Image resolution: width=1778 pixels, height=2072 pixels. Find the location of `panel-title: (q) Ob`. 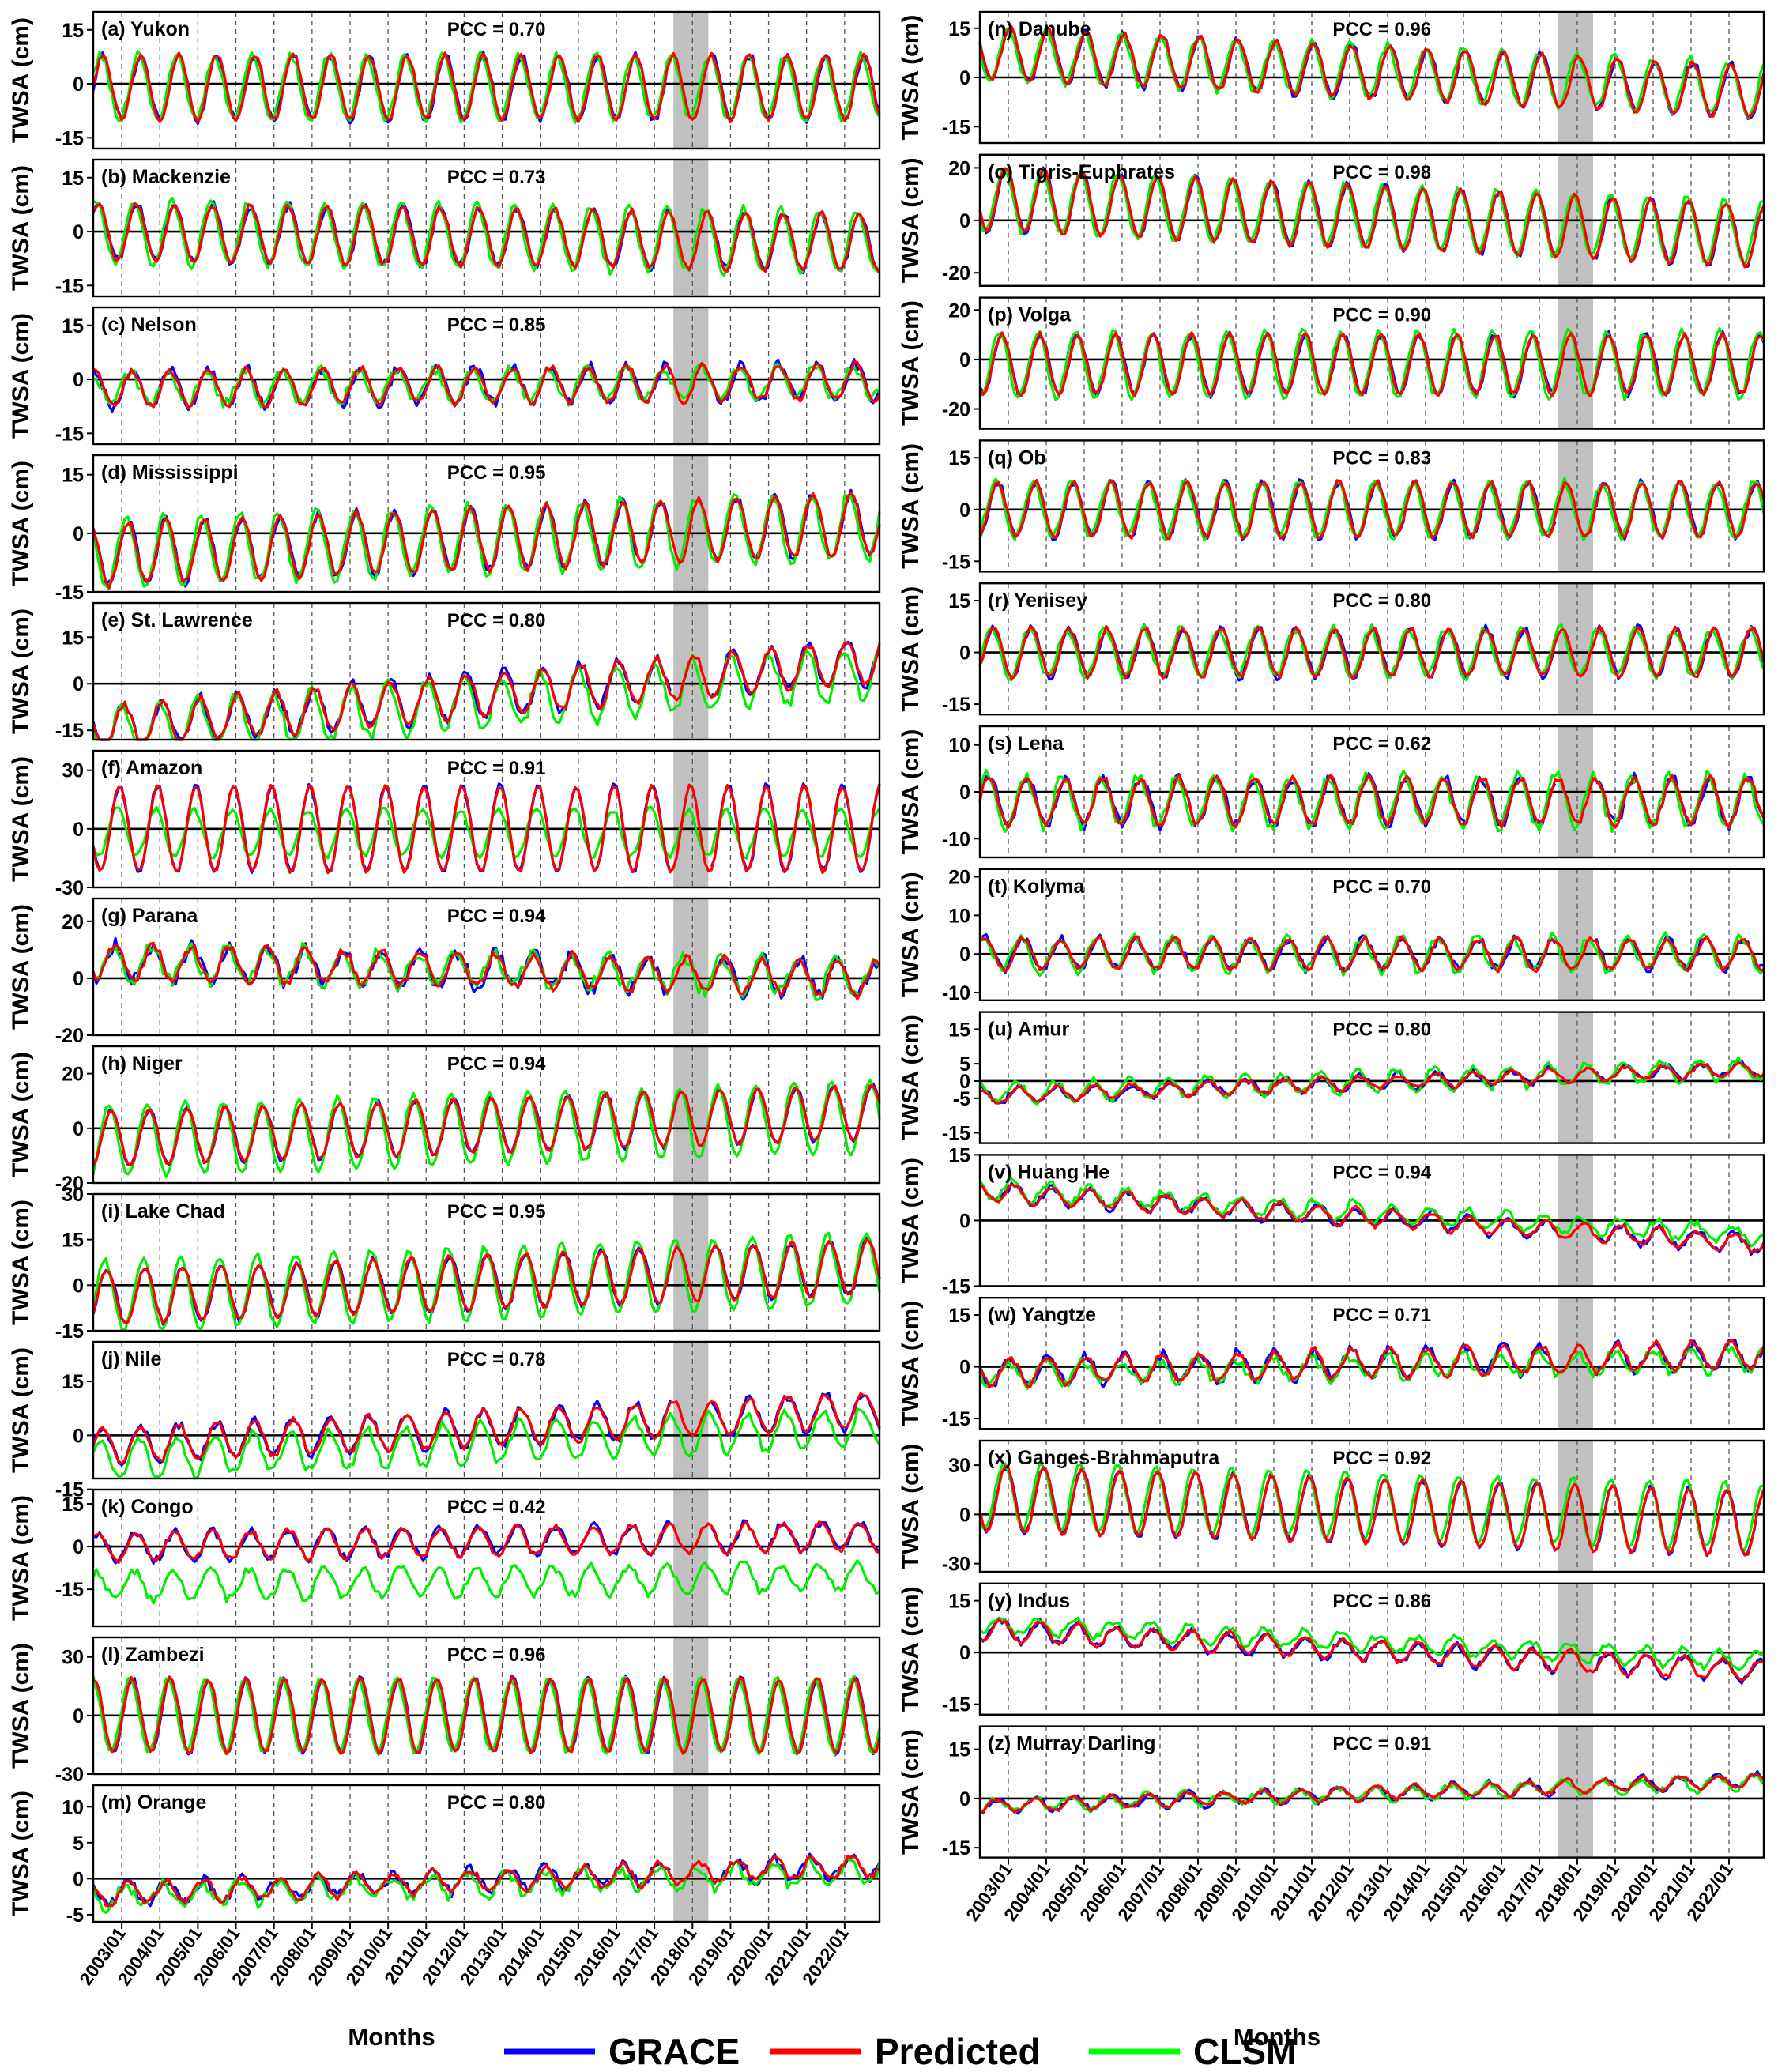

panel-title: (q) Ob is located at coordinates (1017, 457).